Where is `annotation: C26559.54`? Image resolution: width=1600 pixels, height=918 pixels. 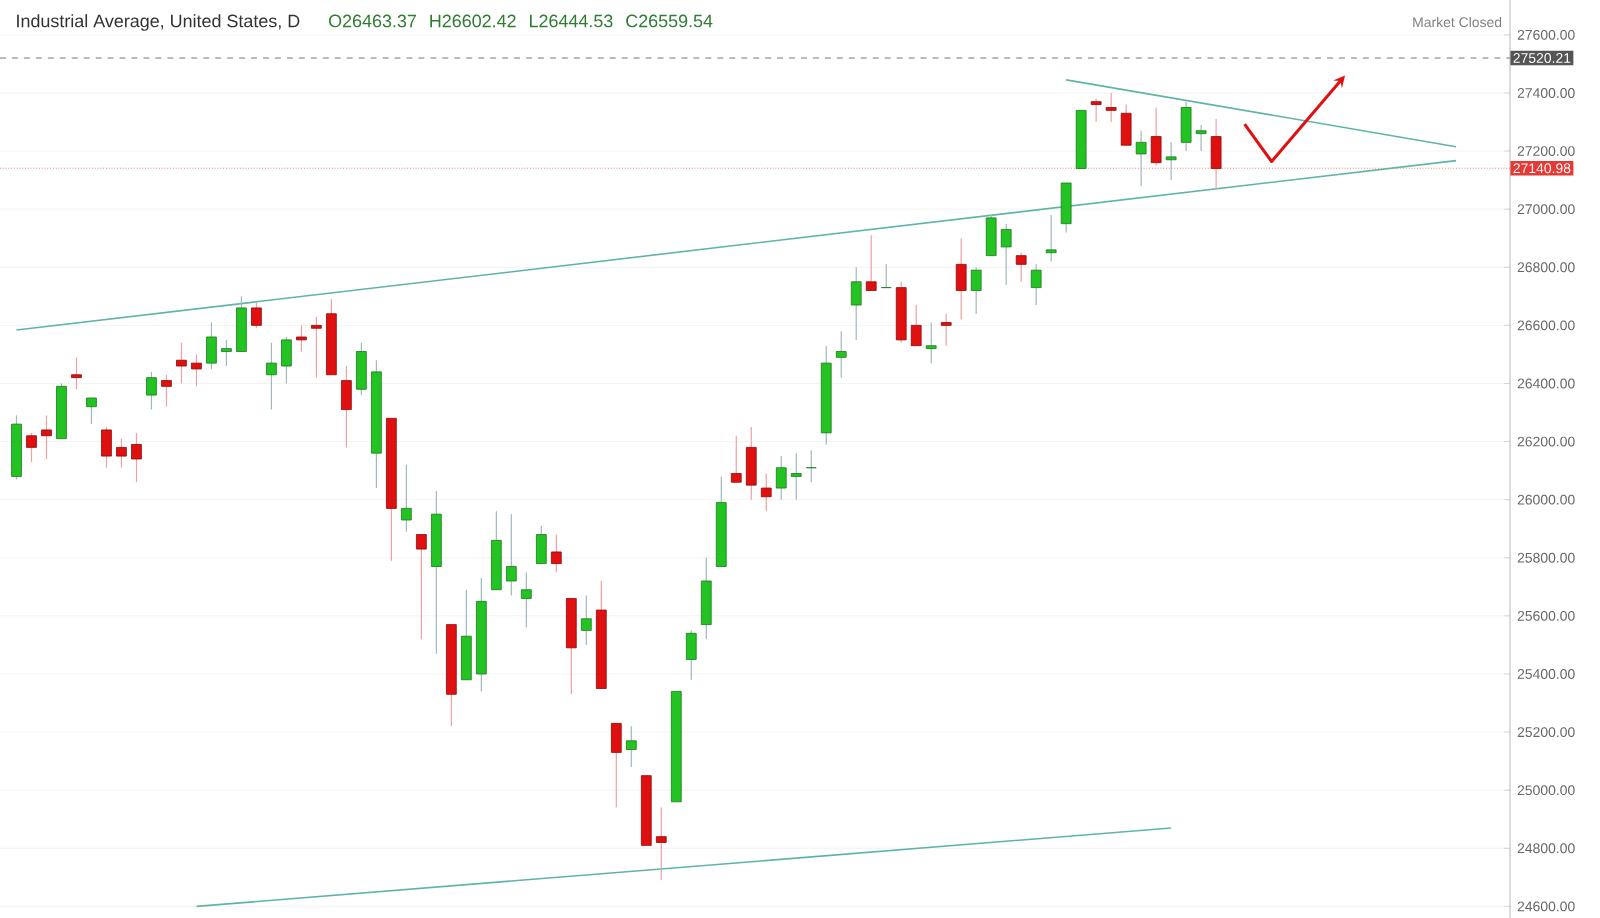
annotation: C26559.54 is located at coordinates (669, 21).